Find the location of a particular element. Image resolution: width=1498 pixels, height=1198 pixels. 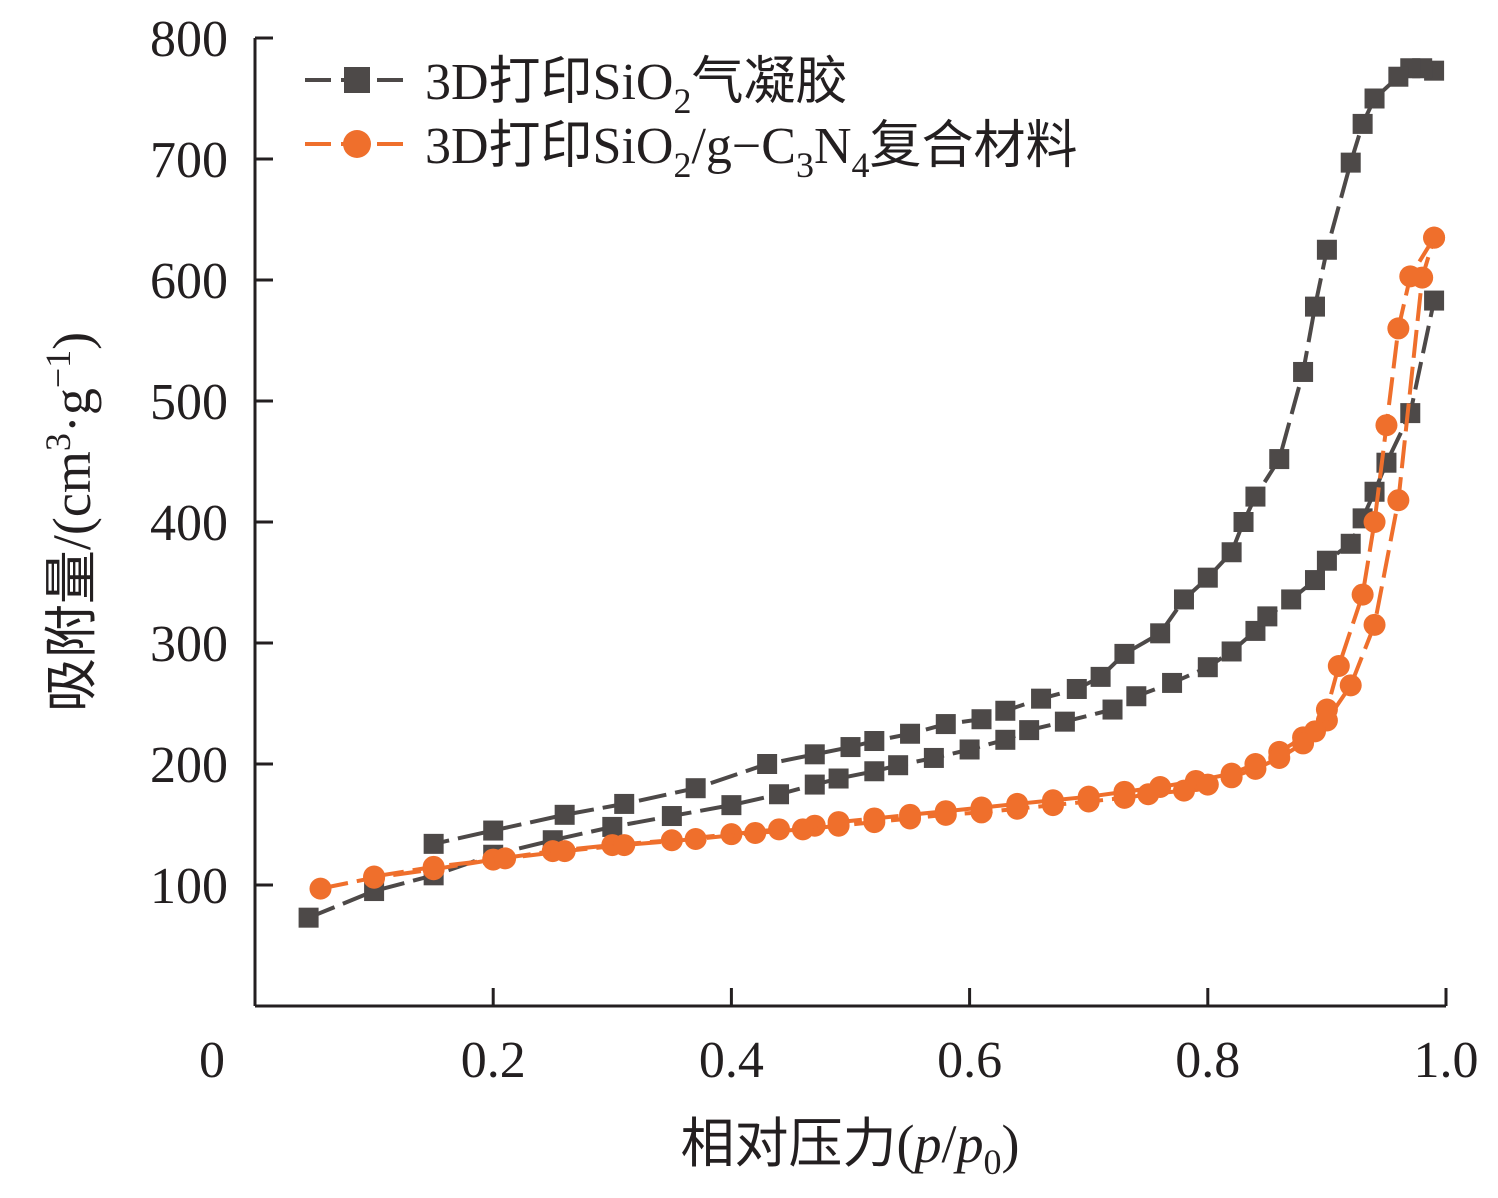

y-tick-label: 700 is located at coordinates (189, 160).